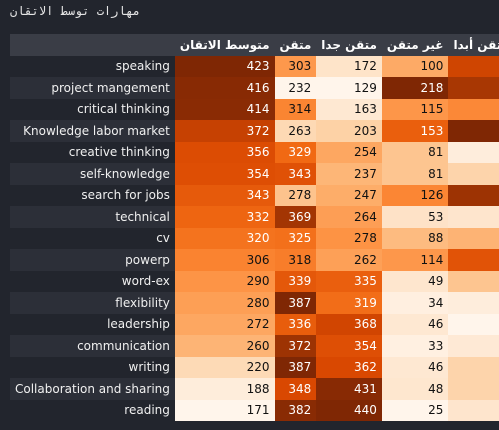  Describe the element at coordinates (415, 389) in the screenshot. I see `heatmap-cell: 48` at that location.